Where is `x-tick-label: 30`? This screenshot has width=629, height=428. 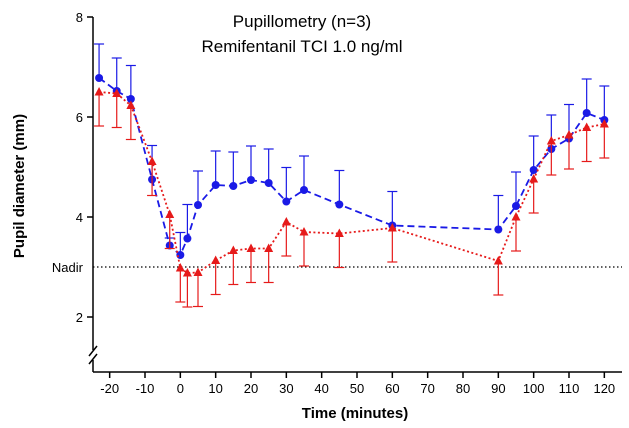 x-tick-label: 30 is located at coordinates (286, 388).